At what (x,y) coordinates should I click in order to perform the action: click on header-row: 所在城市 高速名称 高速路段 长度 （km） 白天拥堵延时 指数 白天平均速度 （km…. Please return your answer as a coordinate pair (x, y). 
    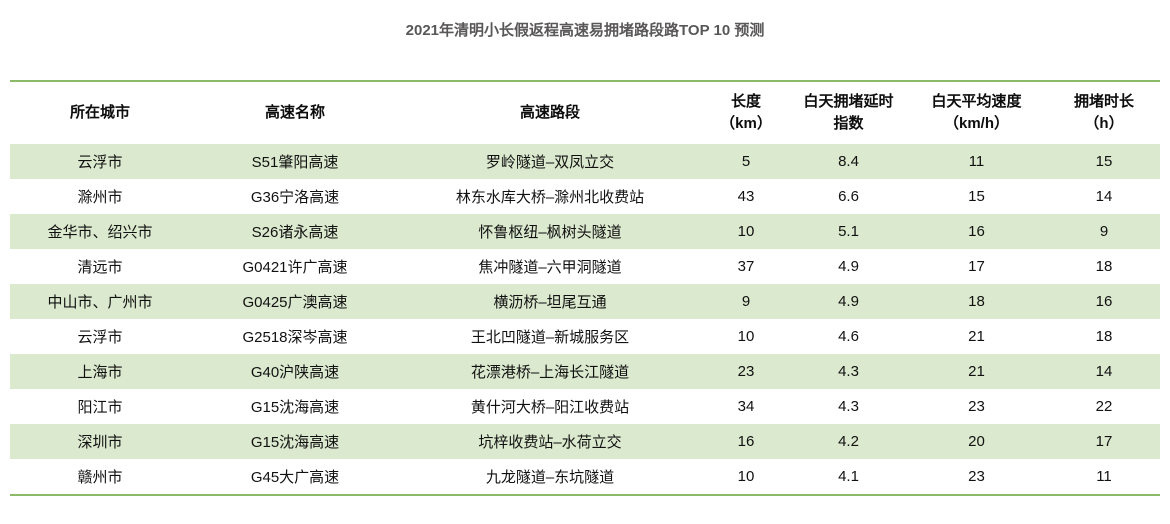
    Looking at the image, I should click on (585, 112).